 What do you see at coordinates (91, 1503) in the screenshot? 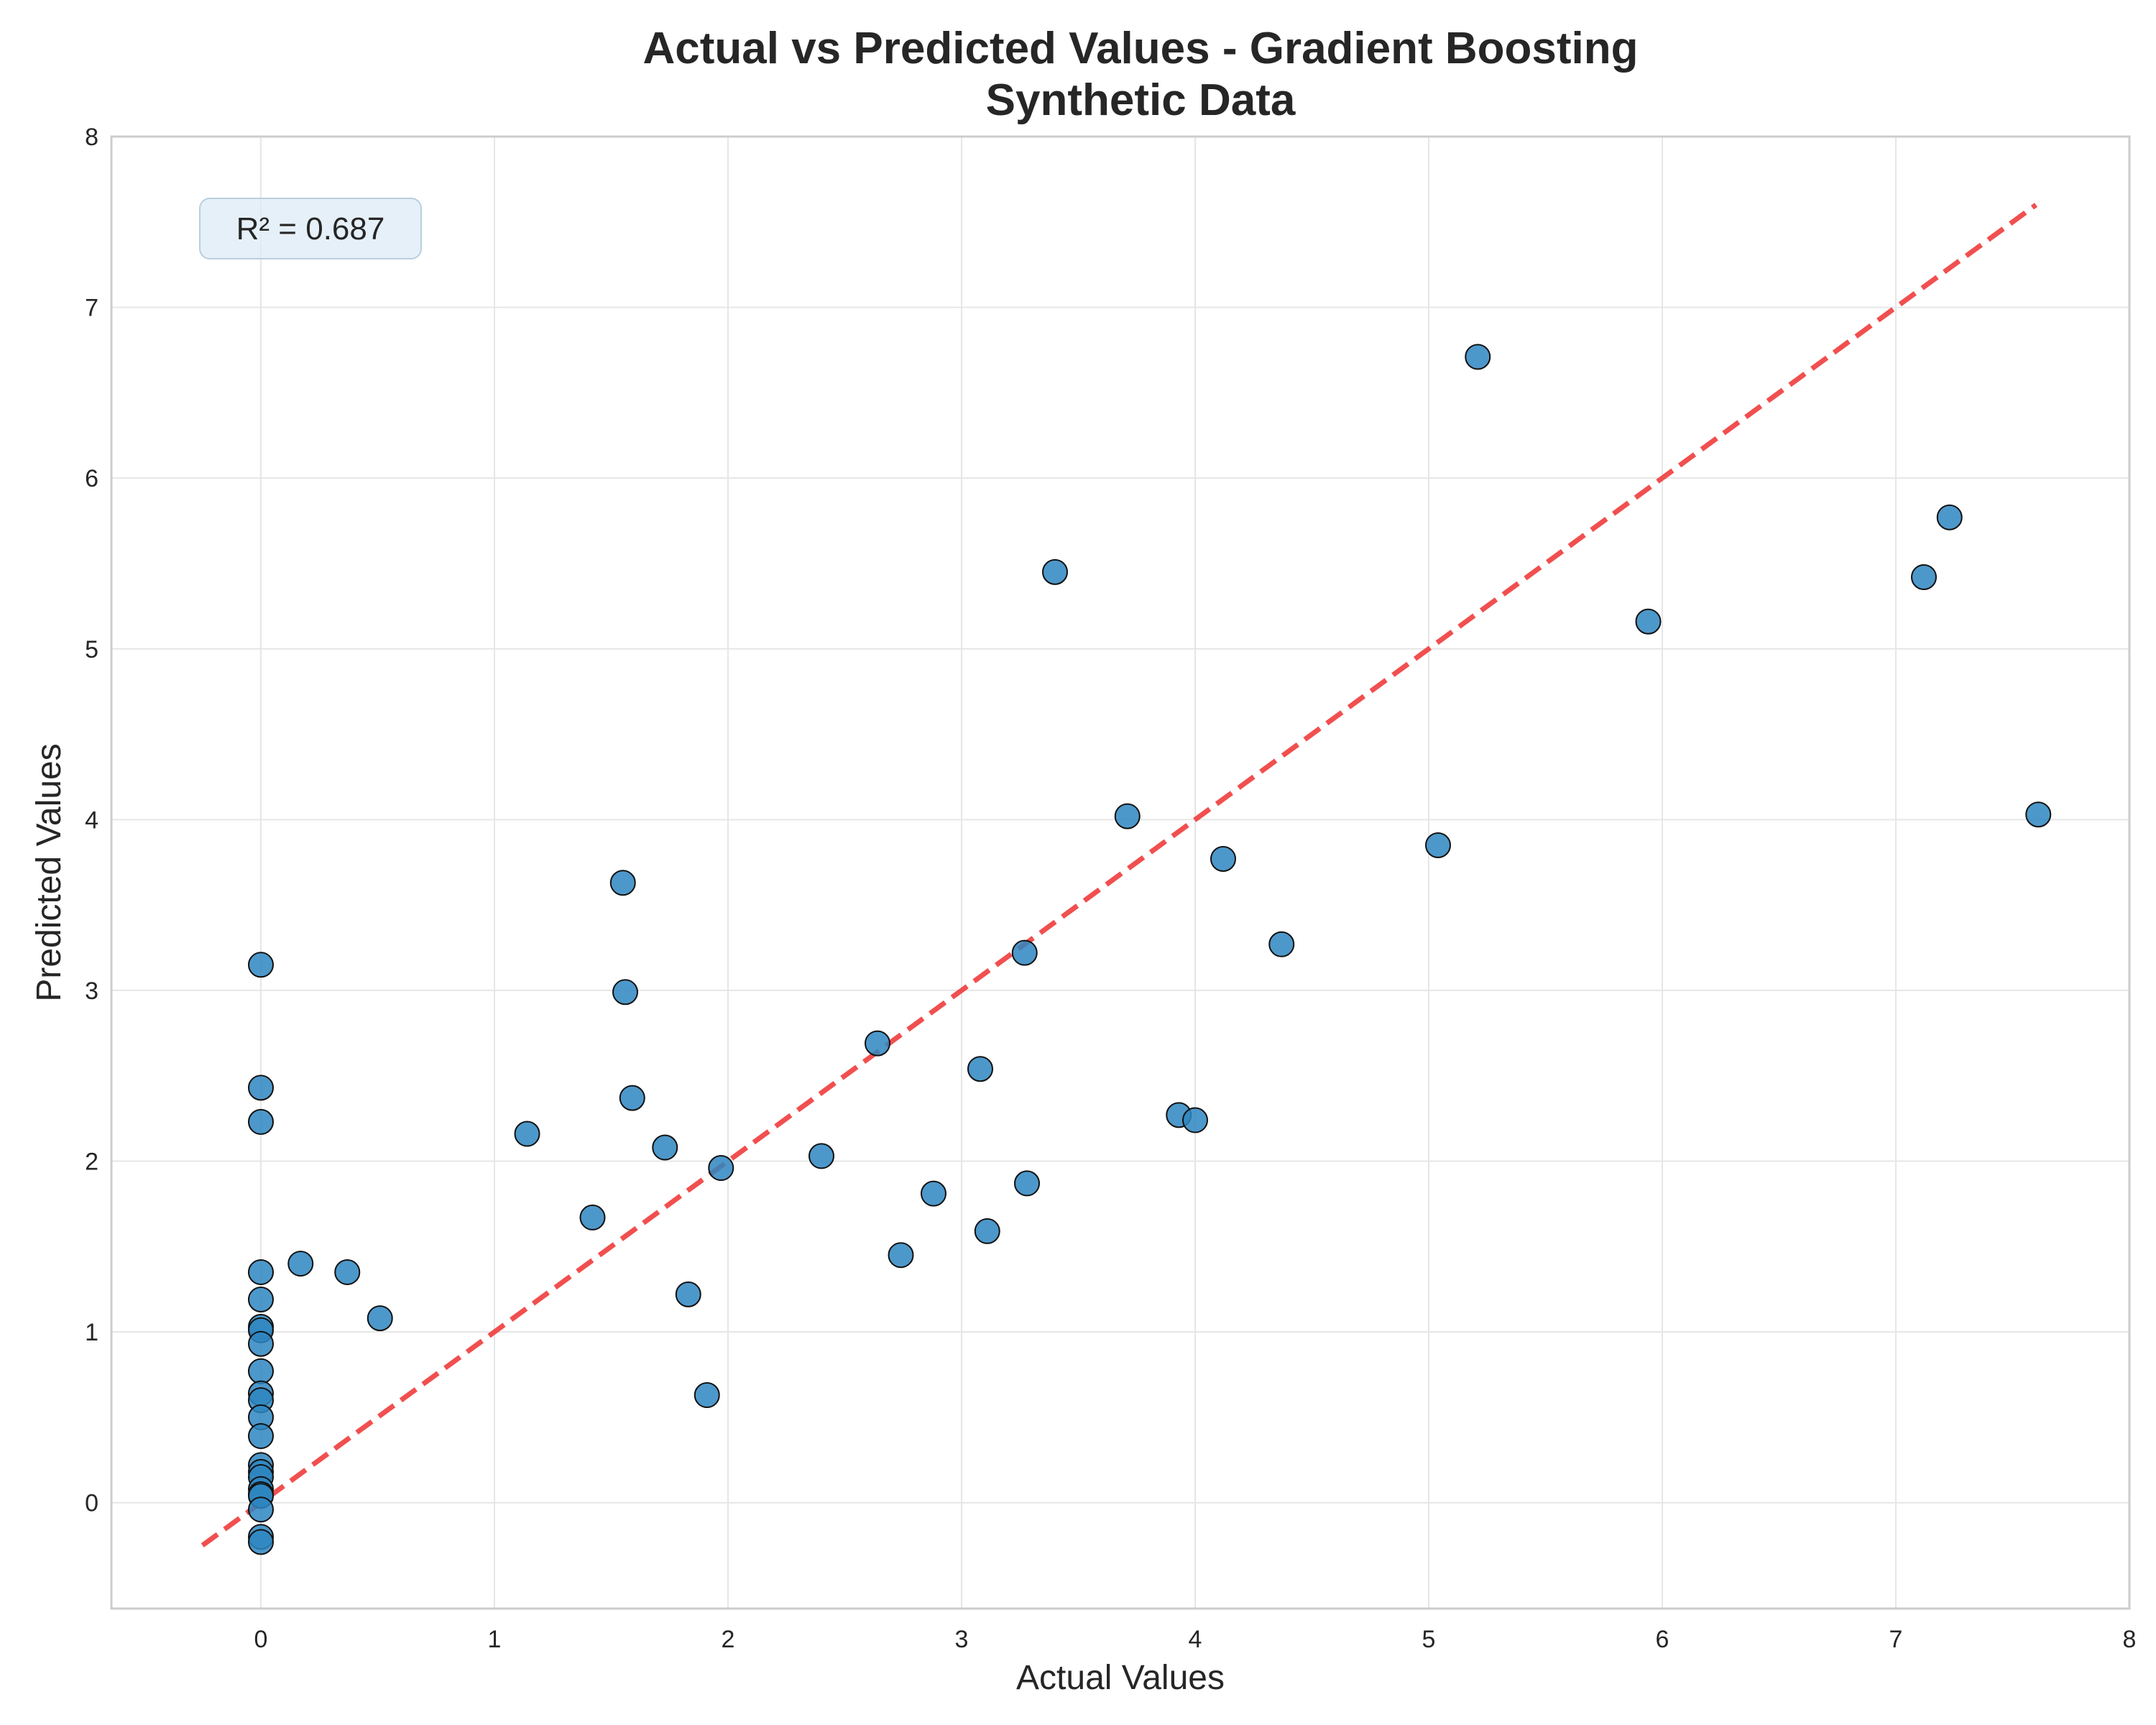
I see `y-tick-label-0: 0` at bounding box center [91, 1503].